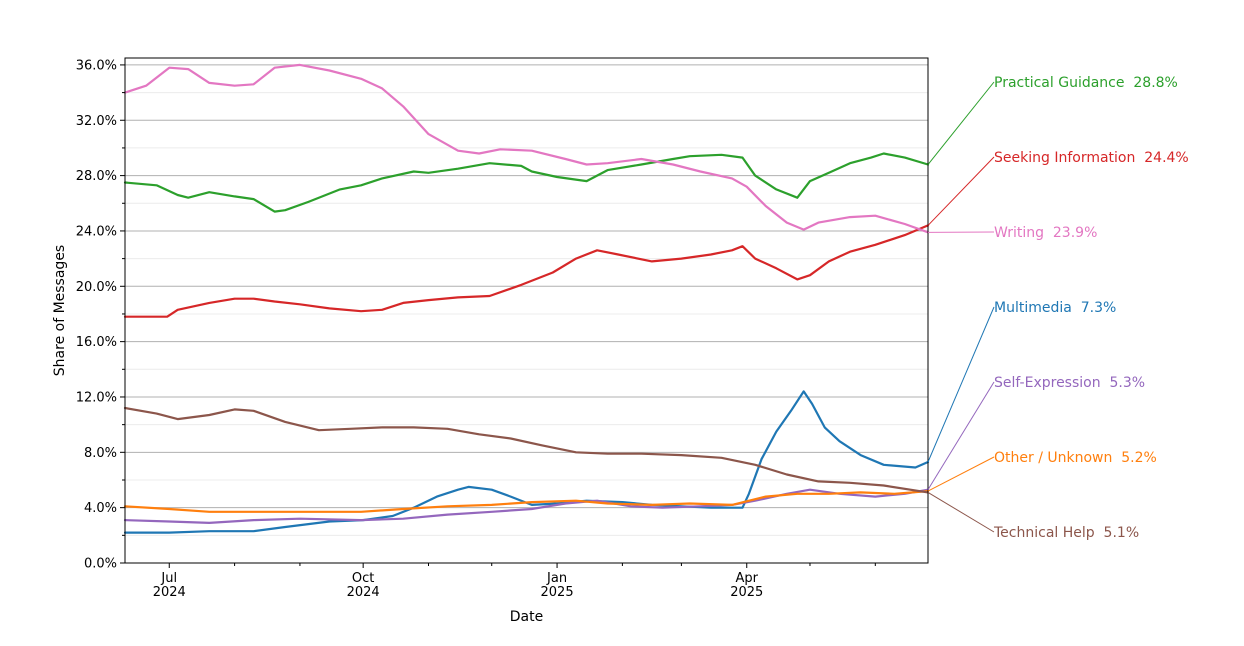 Image resolution: width=1244 pixels, height=646 pixels. I want to click on y-tick-label: 8.0%, so click(100, 453).